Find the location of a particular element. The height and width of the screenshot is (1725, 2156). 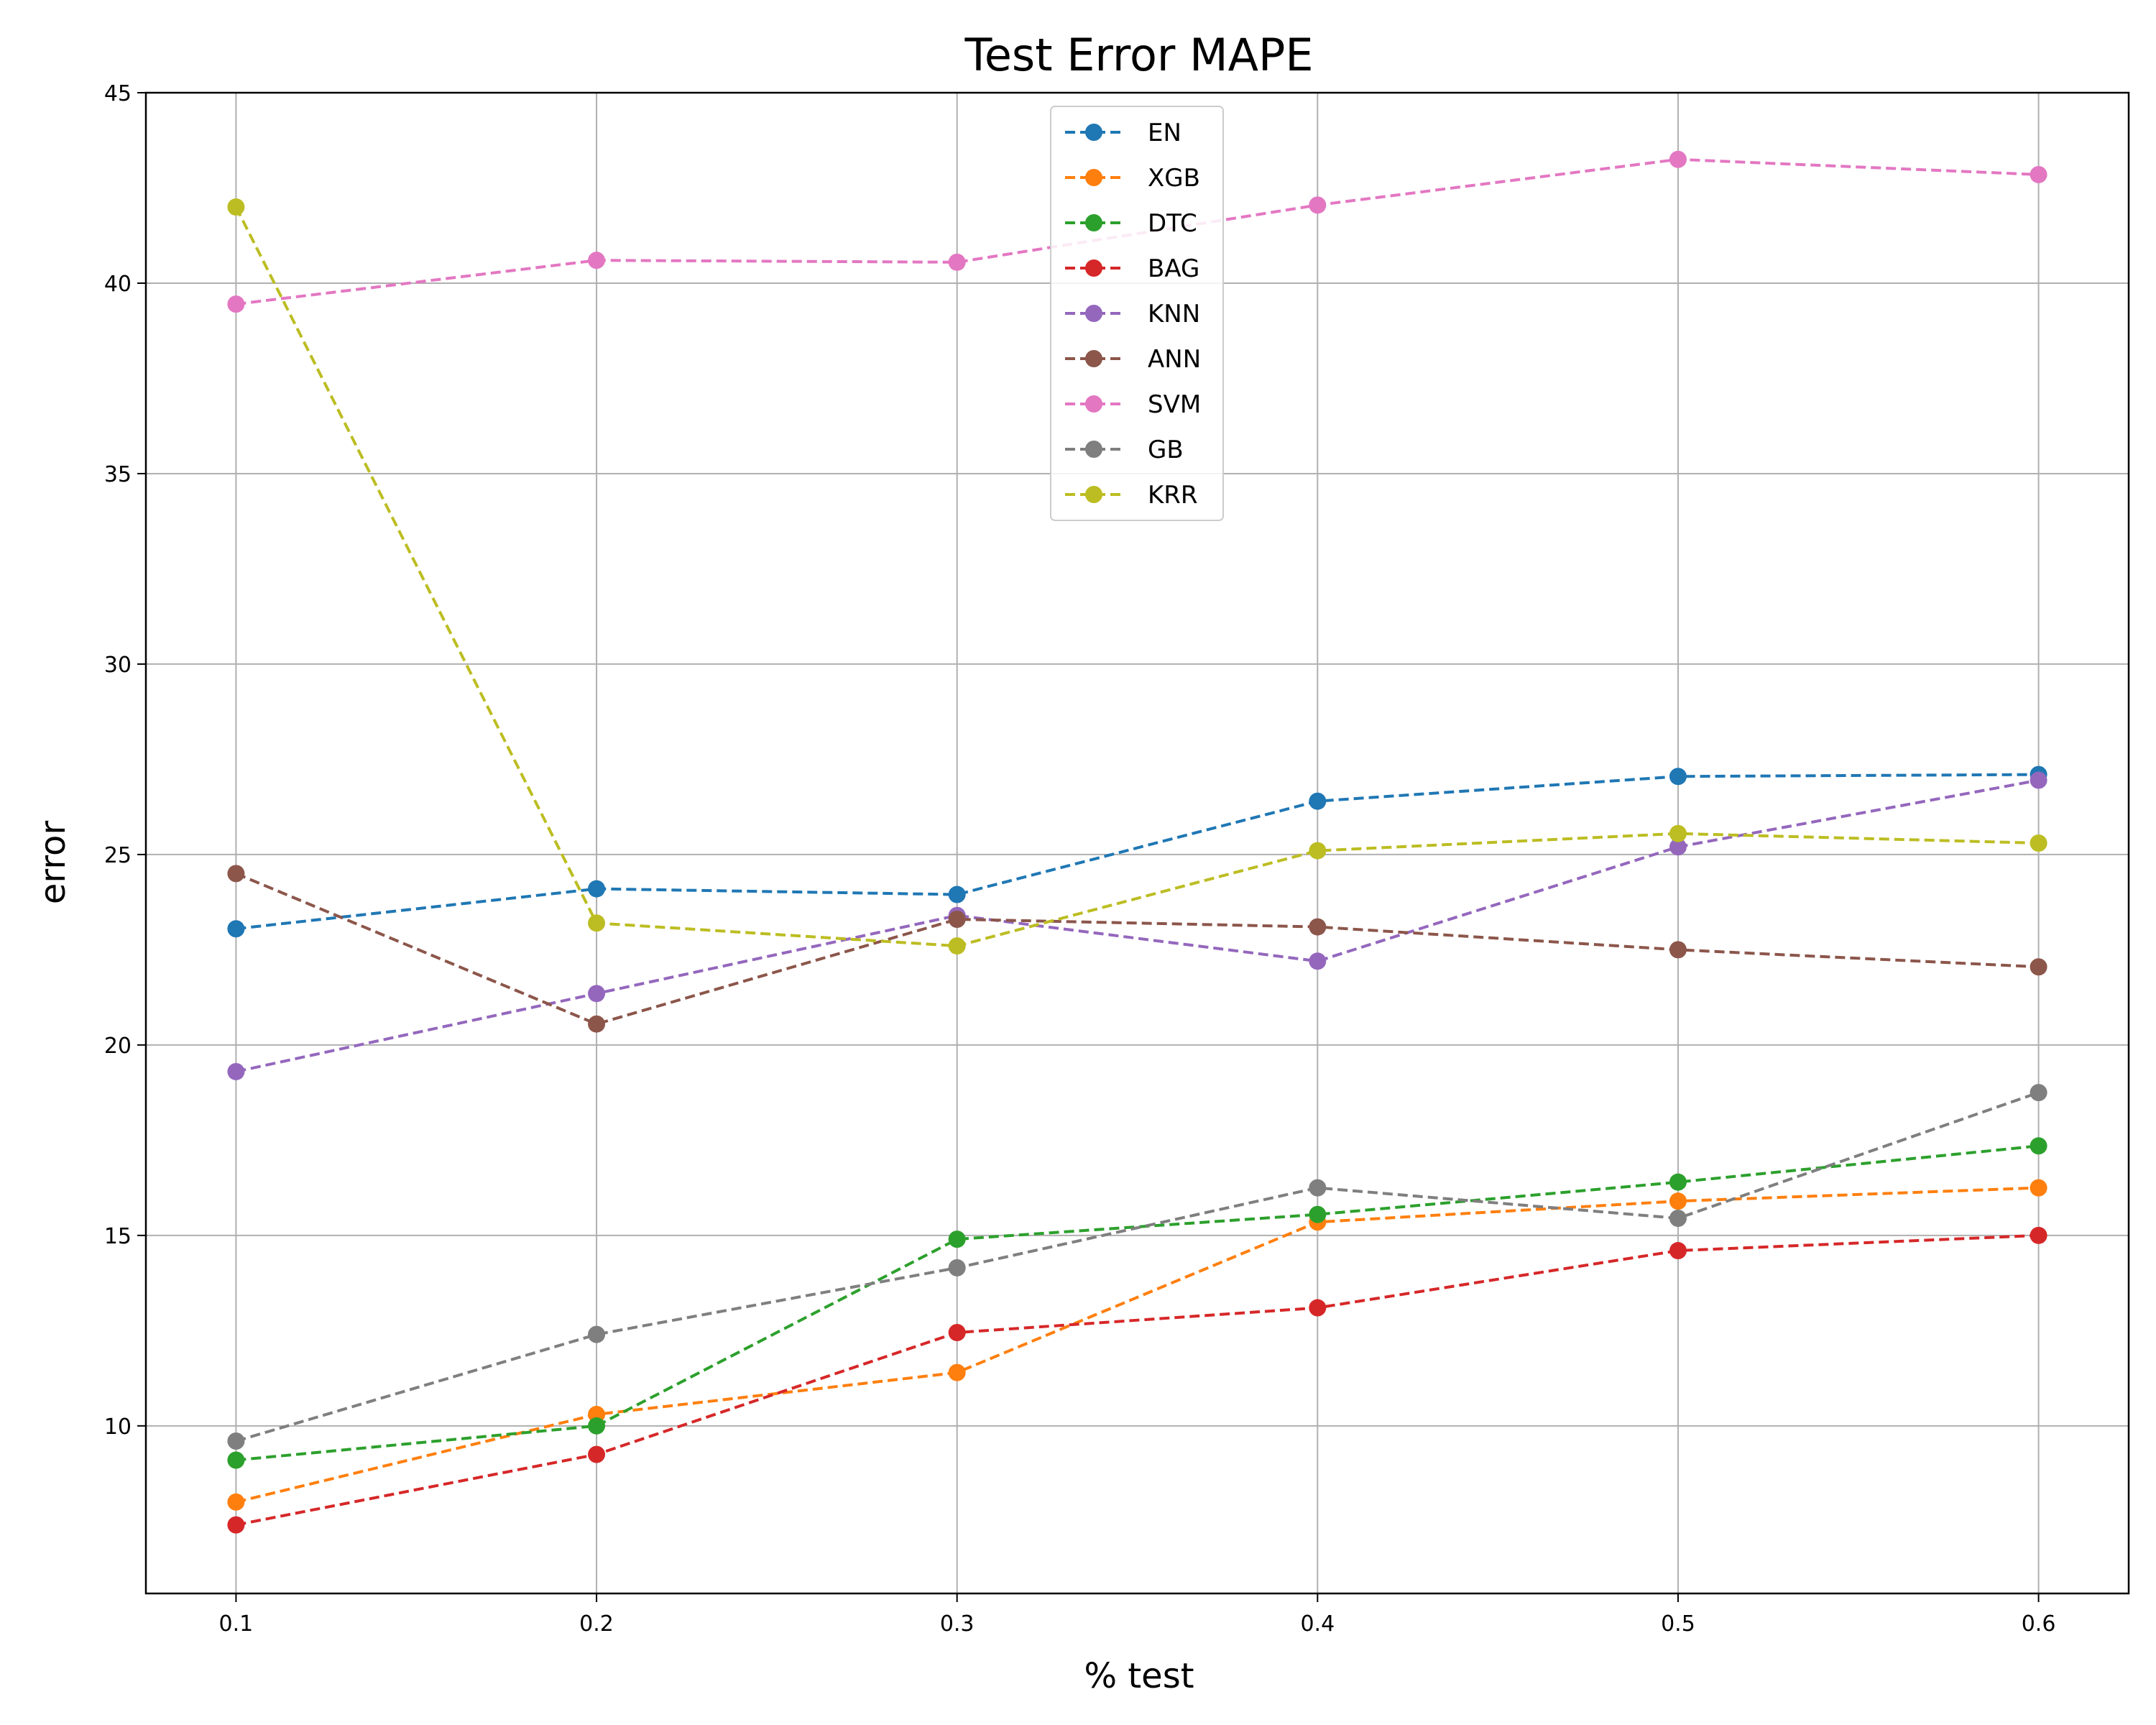

legend-marker-en is located at coordinates (1093, 132).